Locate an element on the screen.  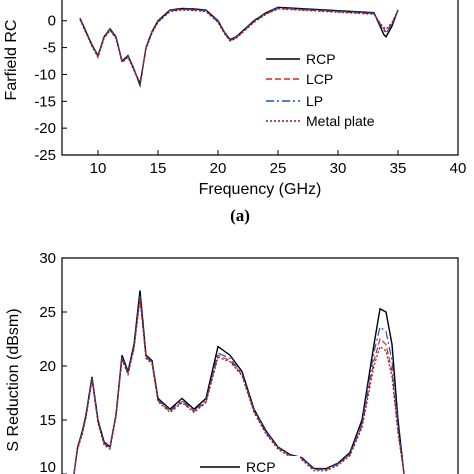
panel-a-x-tick-label: 35 is located at coordinates (398, 168).